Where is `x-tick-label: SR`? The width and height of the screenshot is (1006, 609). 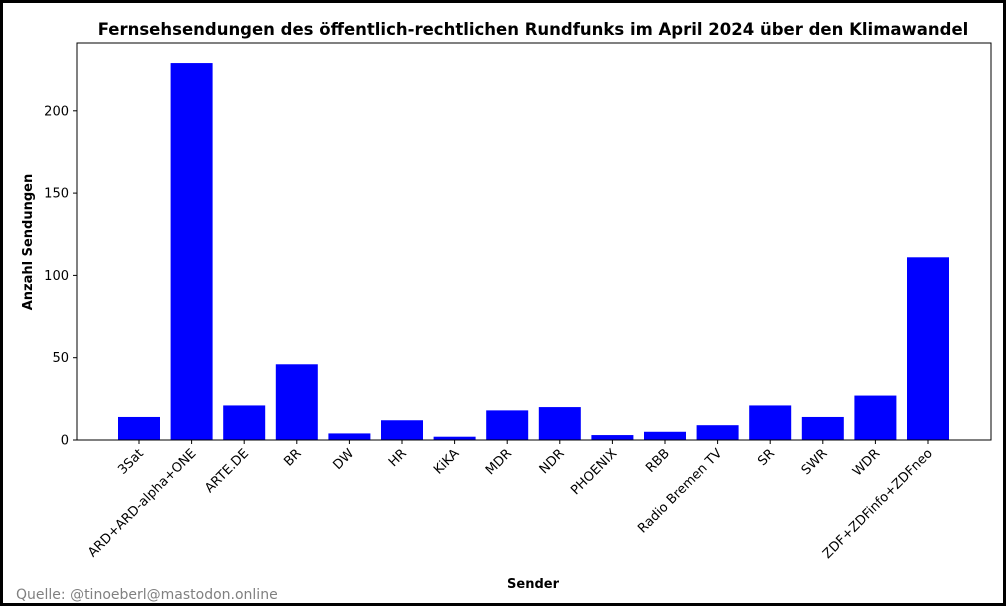 x-tick-label: SR is located at coordinates (766, 457).